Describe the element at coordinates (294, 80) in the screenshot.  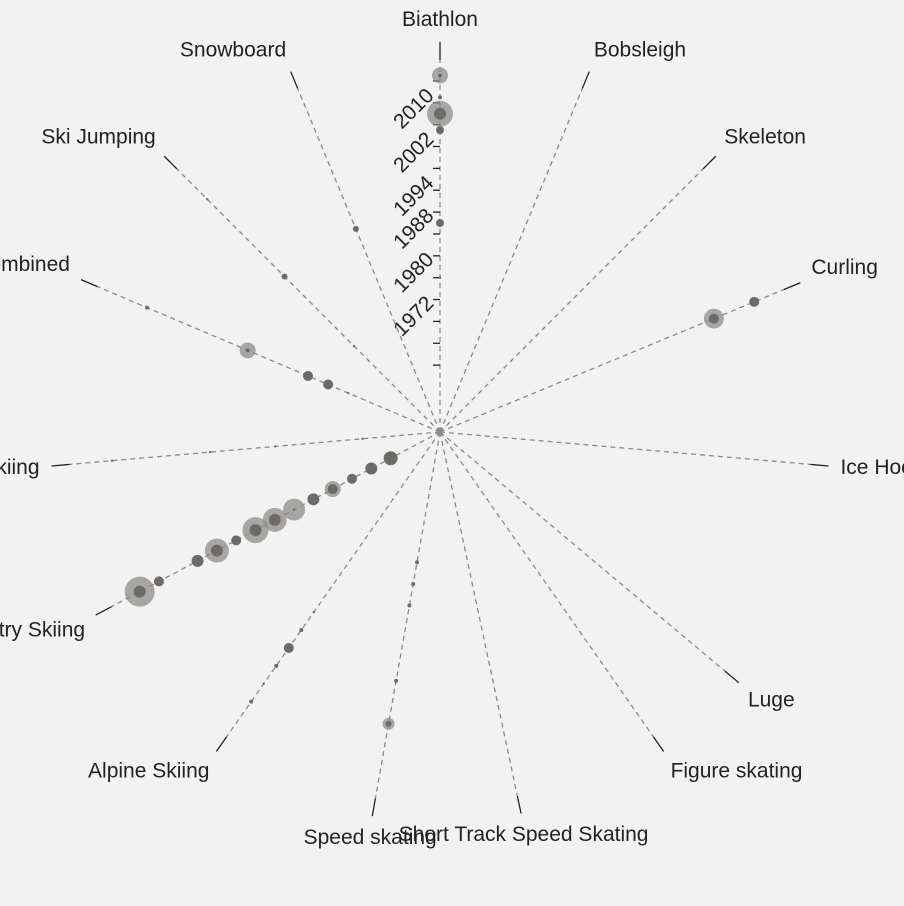
I see `spoke-end-tick-snowboard` at that location.